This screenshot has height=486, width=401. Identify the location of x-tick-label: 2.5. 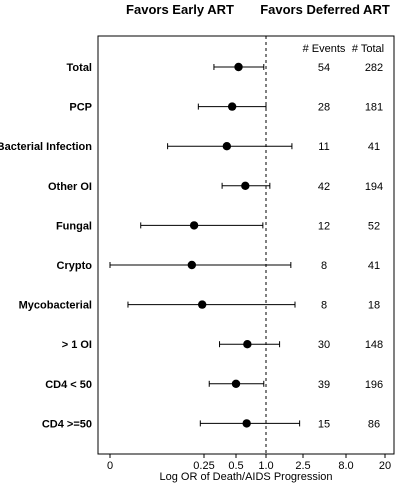
(302, 466).